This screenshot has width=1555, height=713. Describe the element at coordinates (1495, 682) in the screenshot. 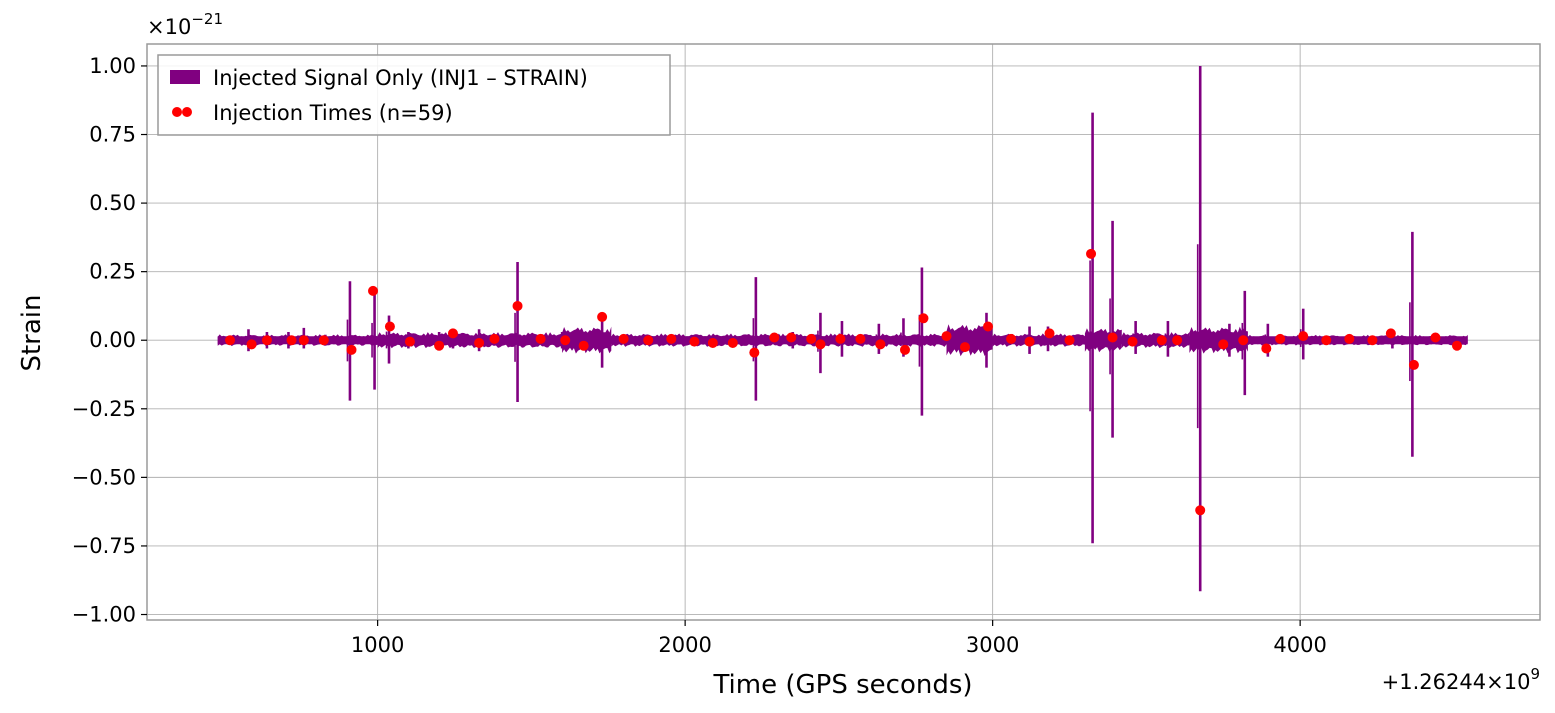

I see `x-offset-times: ×` at that location.